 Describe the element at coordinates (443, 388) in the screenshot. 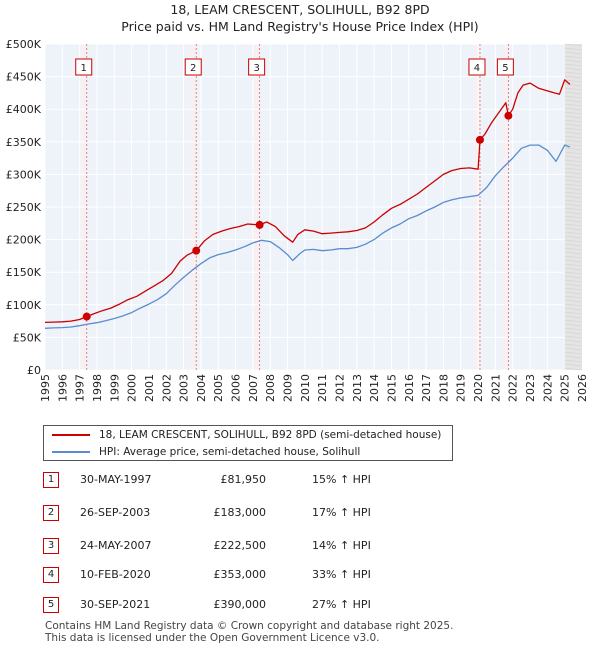

I see `x-tick-label: 2018` at that location.